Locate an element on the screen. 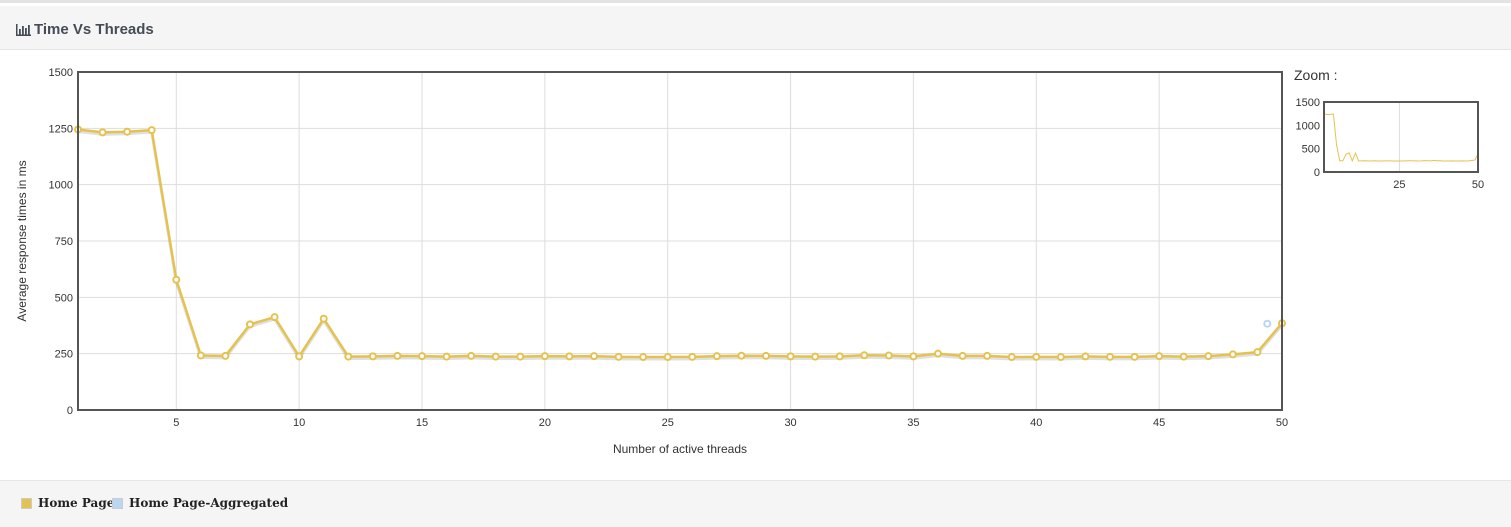  x-tick-label: 50 is located at coordinates (1282, 423).